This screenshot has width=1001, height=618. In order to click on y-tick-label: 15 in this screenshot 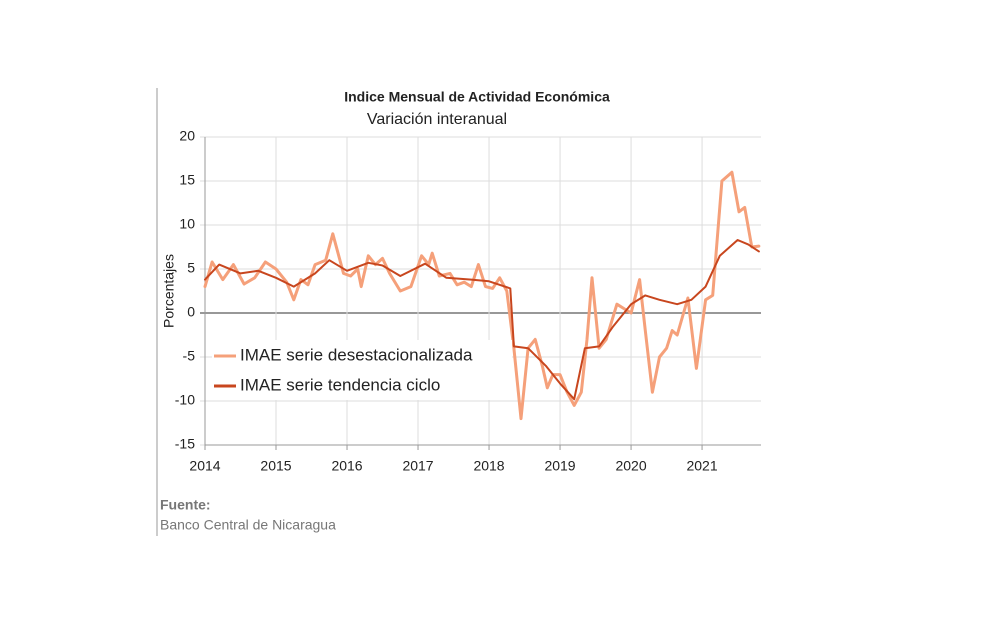, I will do `click(187, 180)`.